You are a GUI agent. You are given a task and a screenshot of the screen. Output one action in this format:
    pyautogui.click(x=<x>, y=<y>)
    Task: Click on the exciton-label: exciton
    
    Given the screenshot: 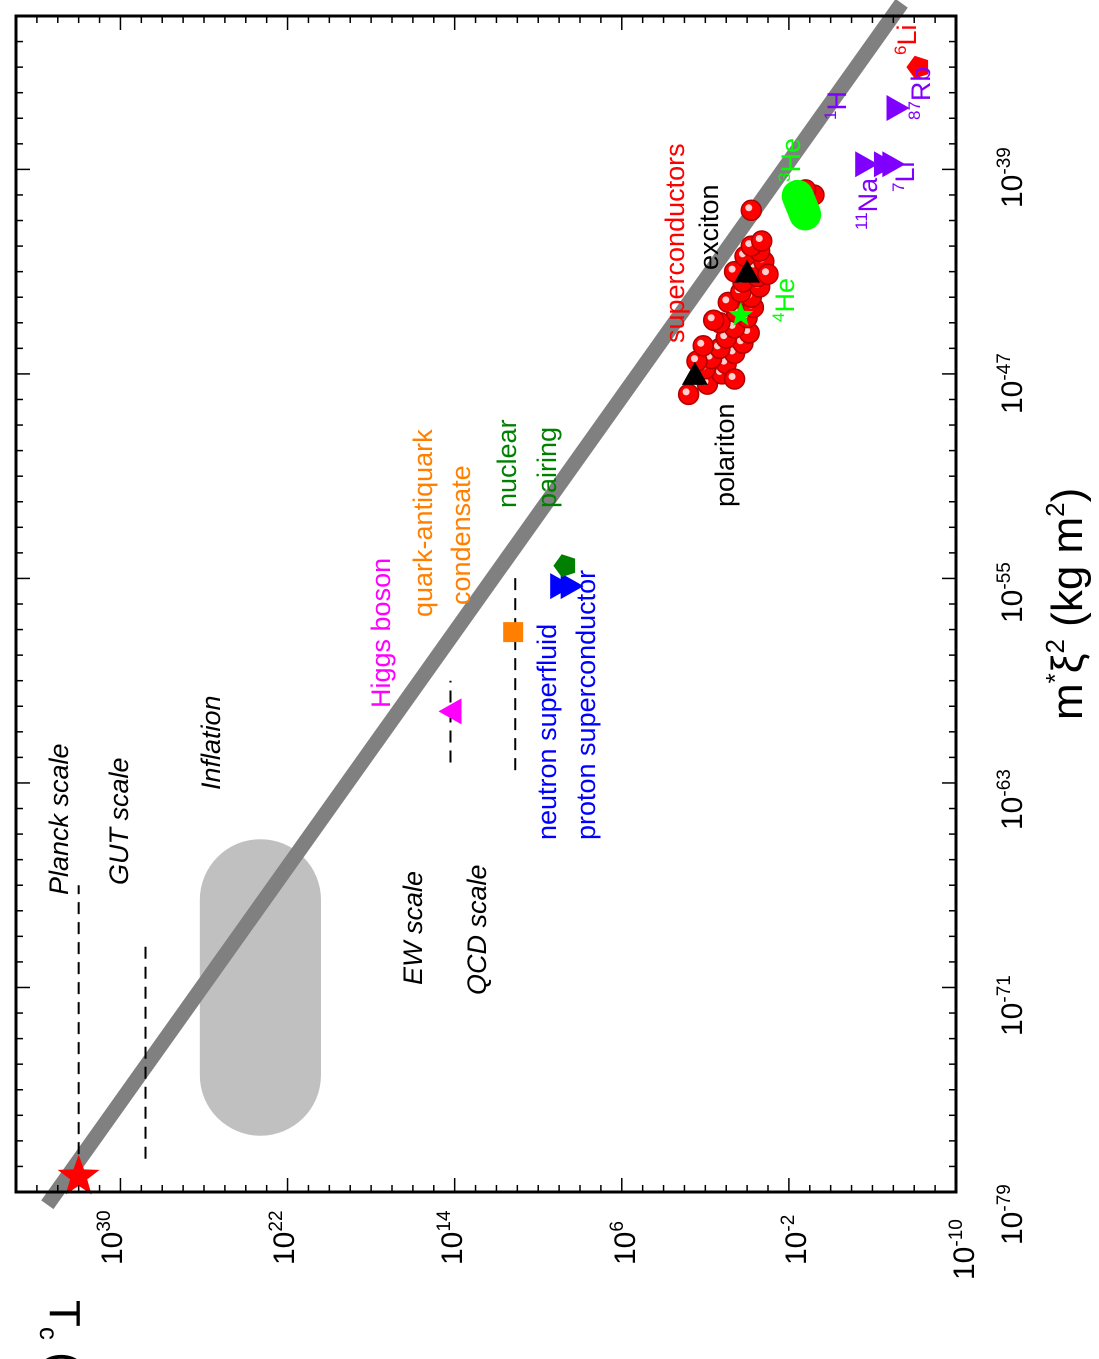 What is the action you would take?
    pyautogui.click(x=709, y=227)
    